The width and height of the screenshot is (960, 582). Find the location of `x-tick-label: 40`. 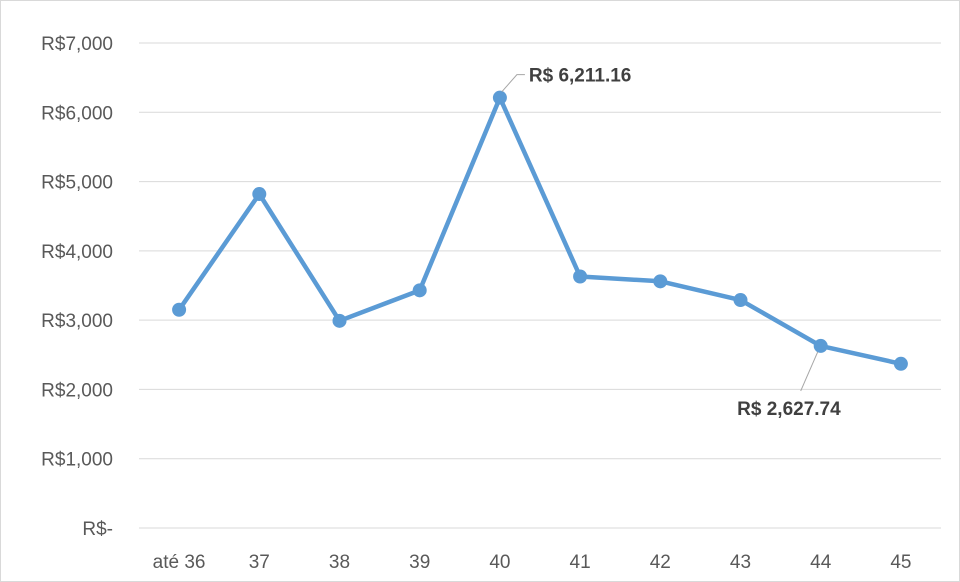

x-tick-label: 40 is located at coordinates (499, 562).